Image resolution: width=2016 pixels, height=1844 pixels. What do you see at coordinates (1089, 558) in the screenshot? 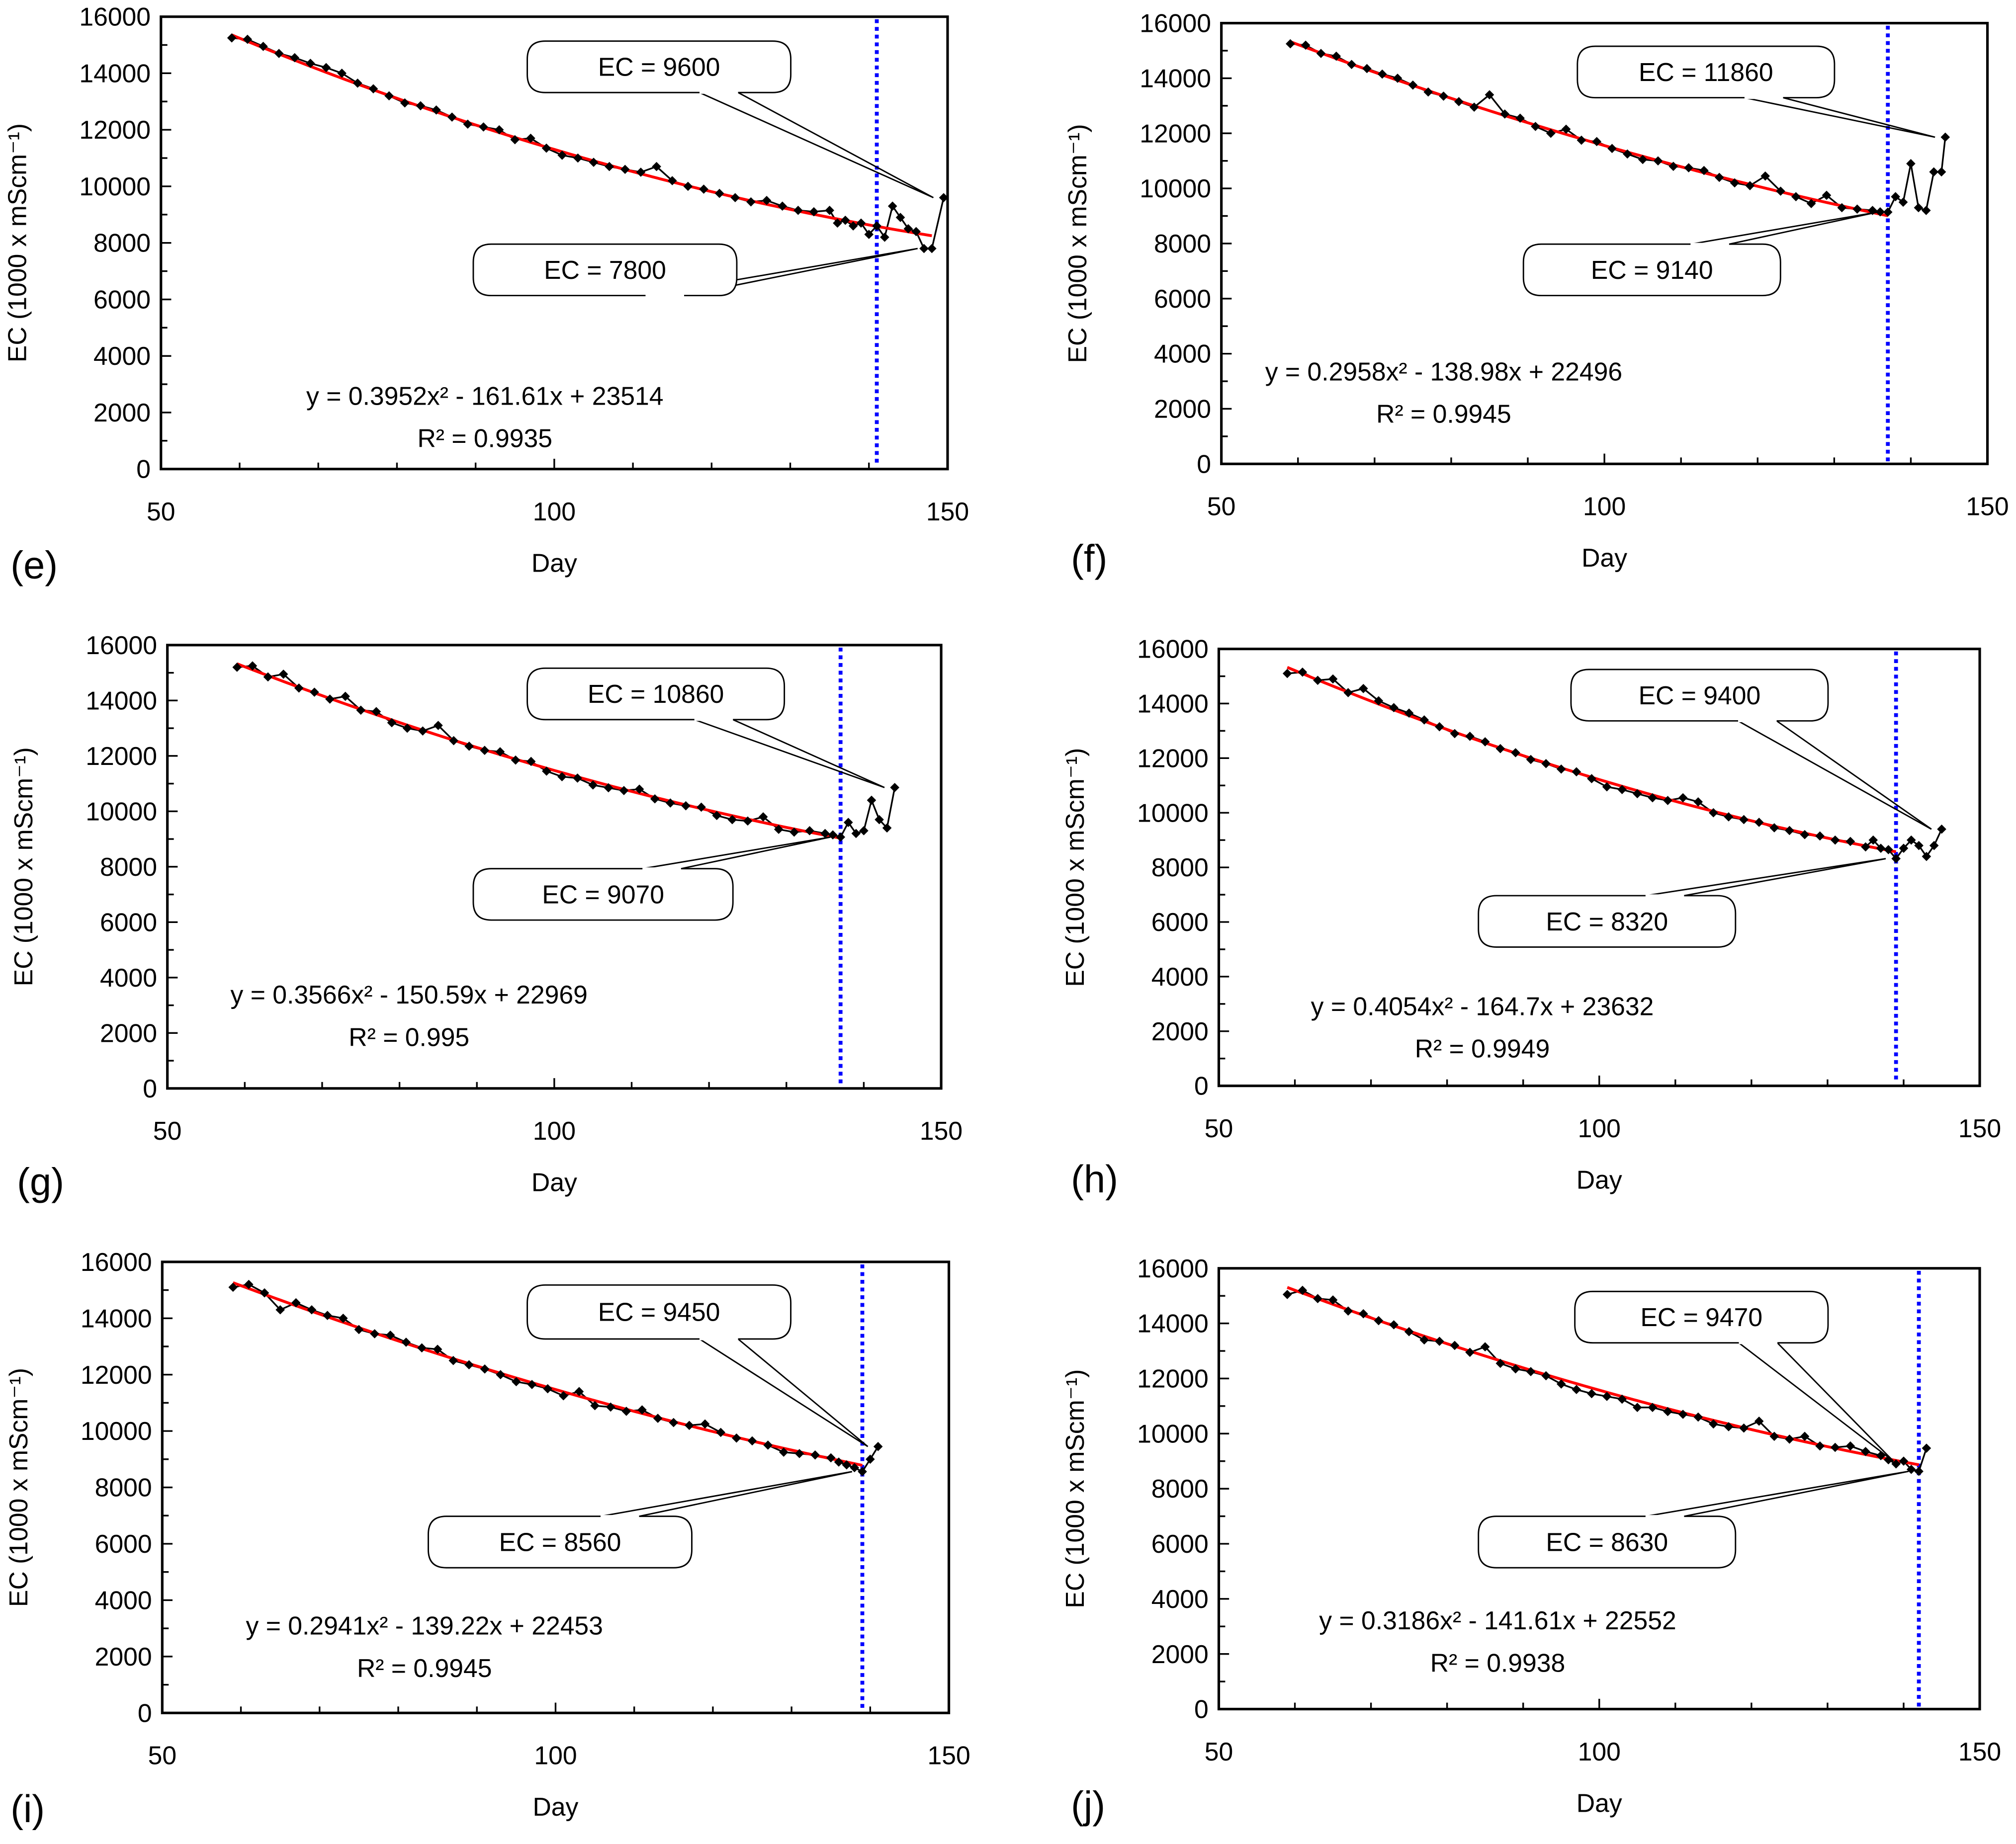
I see `panel-label: (f)` at bounding box center [1089, 558].